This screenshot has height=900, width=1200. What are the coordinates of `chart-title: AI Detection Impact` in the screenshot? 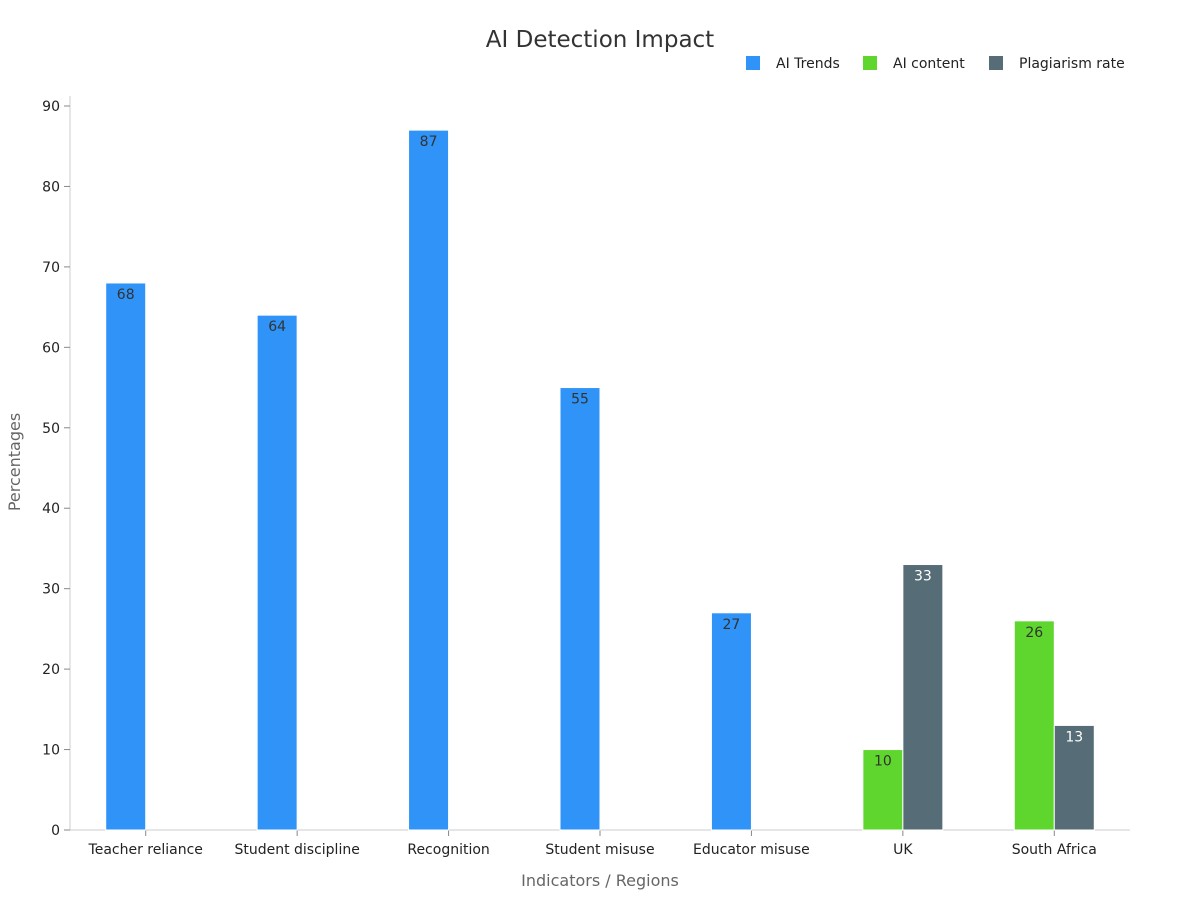 It's located at (600, 40).